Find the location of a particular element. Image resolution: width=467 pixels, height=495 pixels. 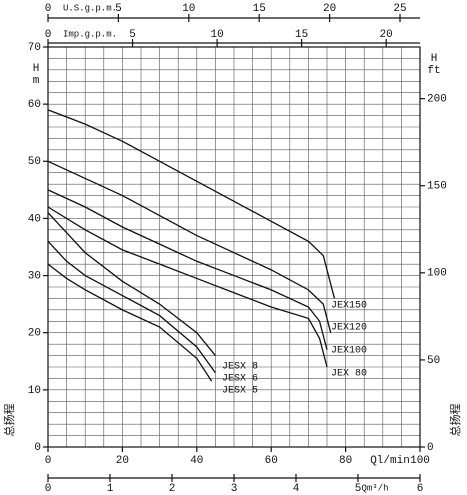

y2-tick-label: 100 is located at coordinates (437, 274).